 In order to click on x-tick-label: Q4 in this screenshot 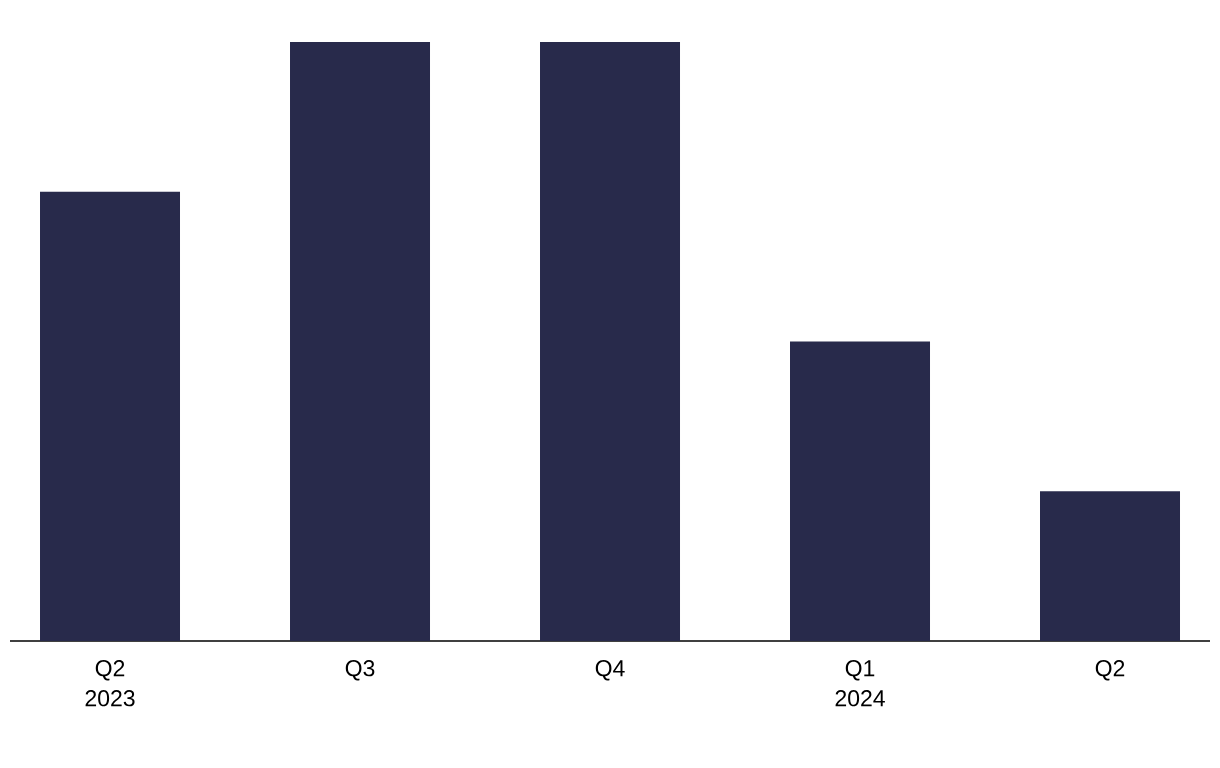, I will do `click(610, 670)`.